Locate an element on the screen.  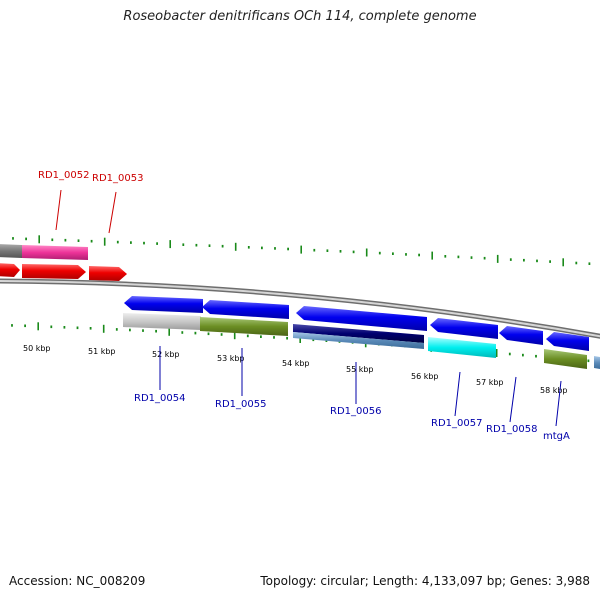
feature-rd1-0056-navy is located at coordinates (358, 333).